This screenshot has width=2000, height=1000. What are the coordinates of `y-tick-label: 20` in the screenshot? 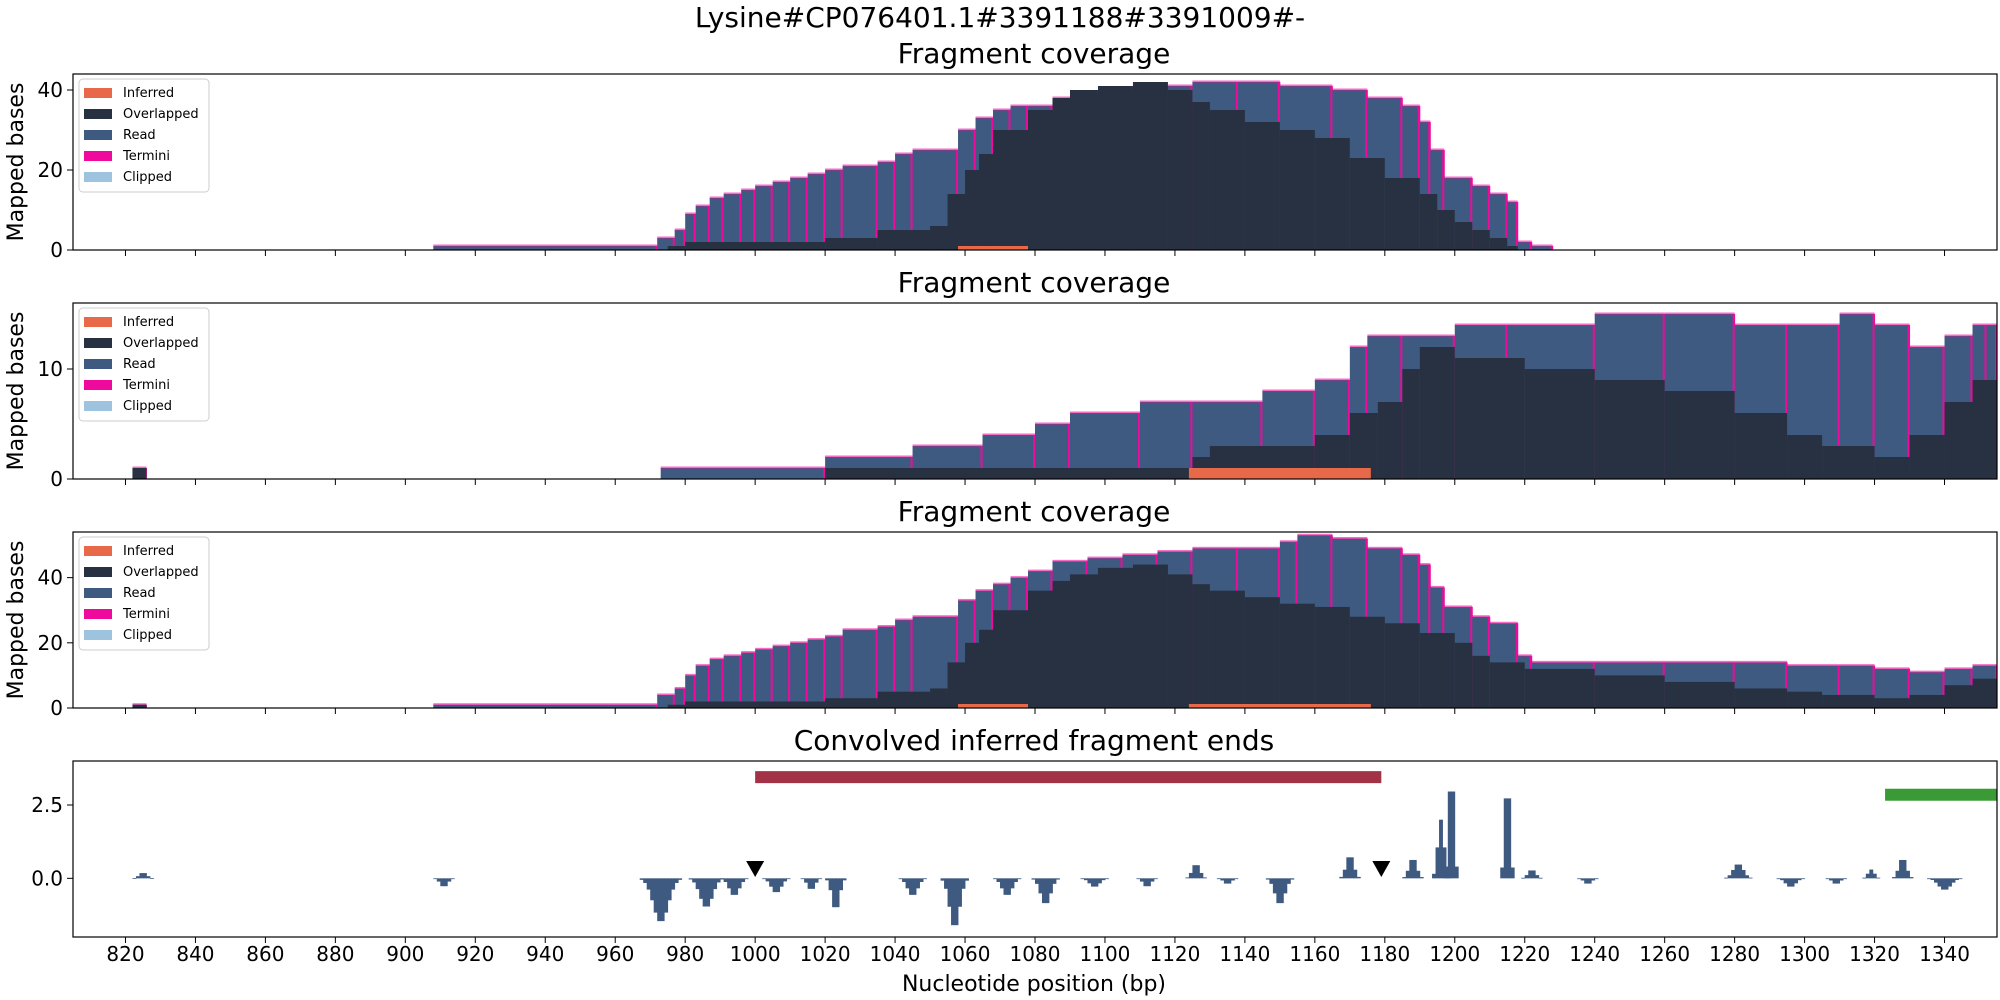 It's located at (50, 170).